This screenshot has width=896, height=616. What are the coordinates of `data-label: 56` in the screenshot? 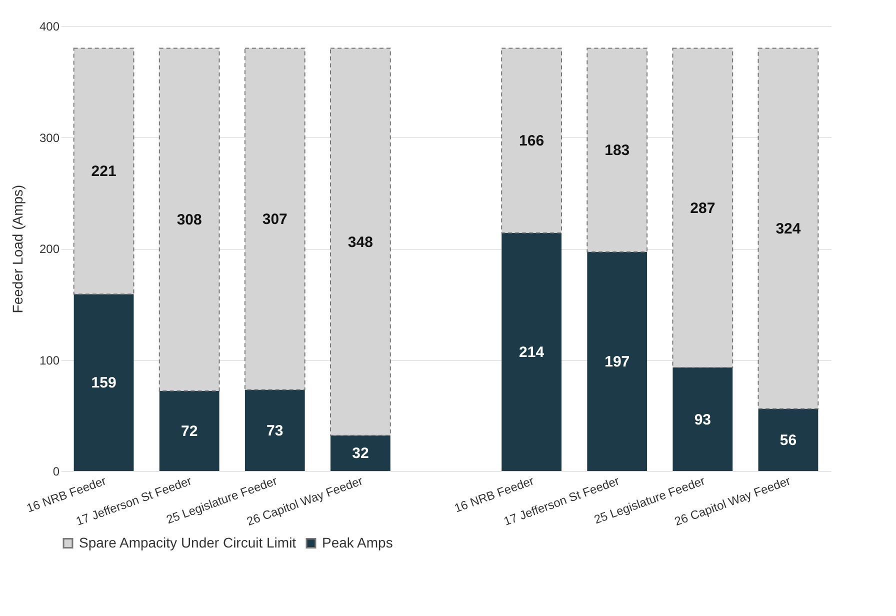 It's located at (788, 440).